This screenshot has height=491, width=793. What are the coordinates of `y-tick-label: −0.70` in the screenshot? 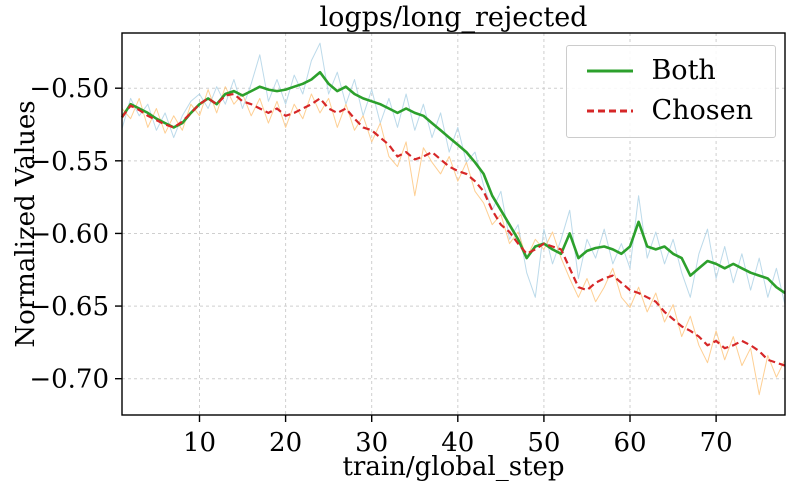 It's located at (69, 380).